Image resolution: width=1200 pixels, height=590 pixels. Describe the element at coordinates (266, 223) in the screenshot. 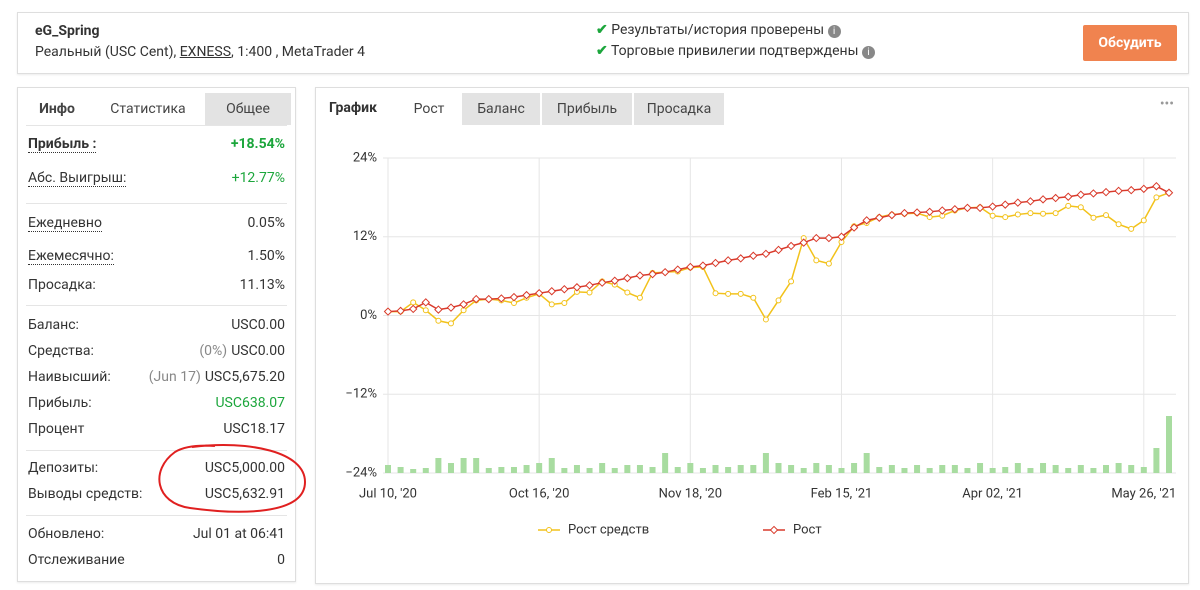

I see `stat-value-text: 0.05%` at that location.